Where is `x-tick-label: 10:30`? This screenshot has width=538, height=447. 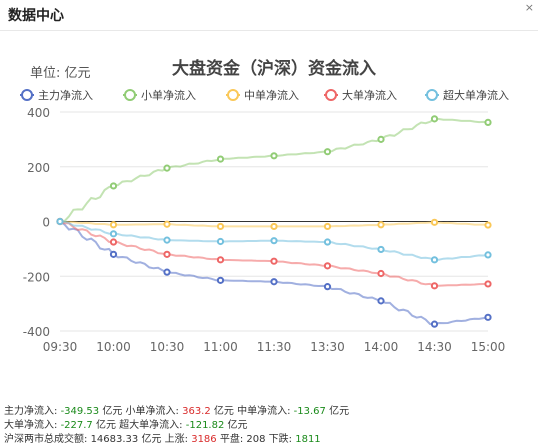
x-tick-label: 10:30 is located at coordinates (167, 347).